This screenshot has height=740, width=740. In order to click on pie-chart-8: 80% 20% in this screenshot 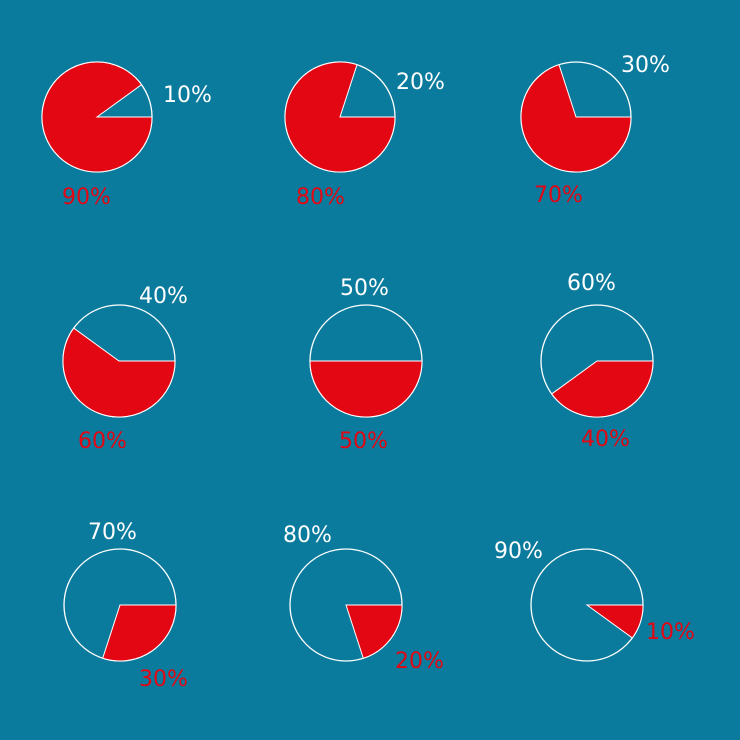, I will do `click(363, 598)`.